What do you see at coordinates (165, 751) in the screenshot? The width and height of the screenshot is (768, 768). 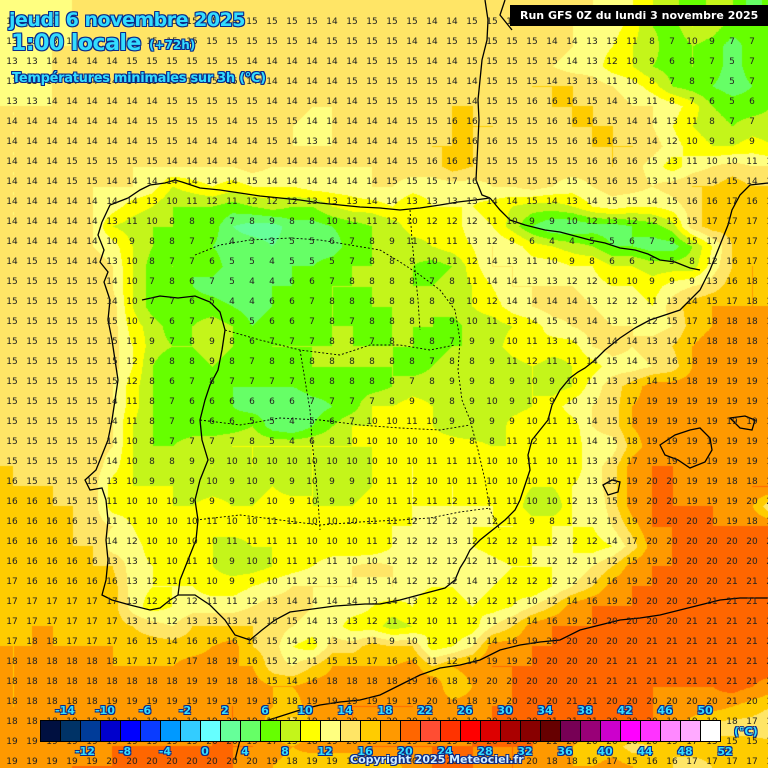 I see `legend-label-bottom: -4` at bounding box center [165, 751].